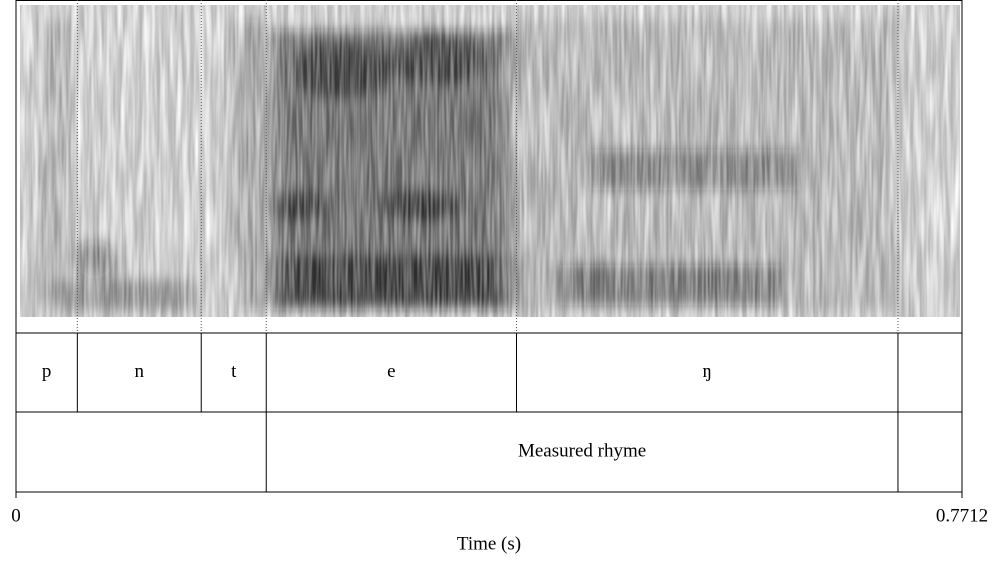 The image size is (1002, 561). What do you see at coordinates (582, 450) in the screenshot?
I see `interval-label: Measured rhyme` at bounding box center [582, 450].